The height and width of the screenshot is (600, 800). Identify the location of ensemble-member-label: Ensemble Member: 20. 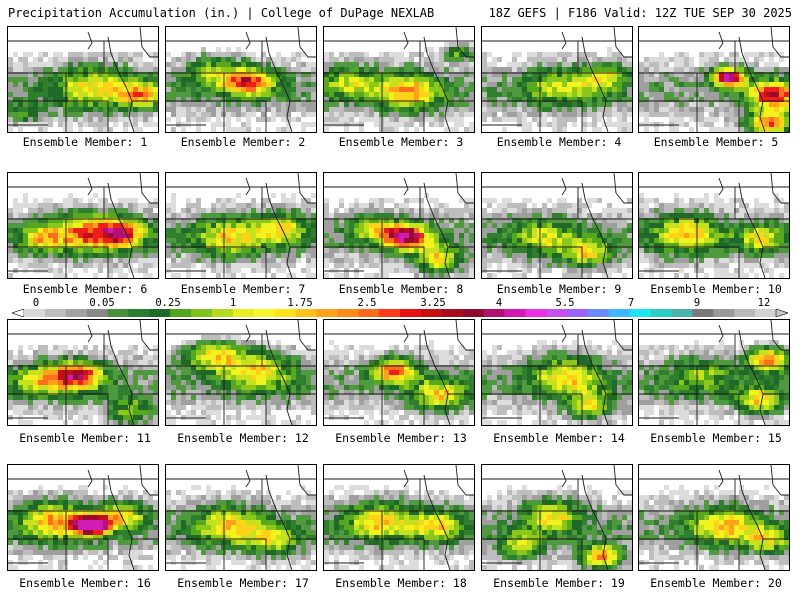
(716, 583).